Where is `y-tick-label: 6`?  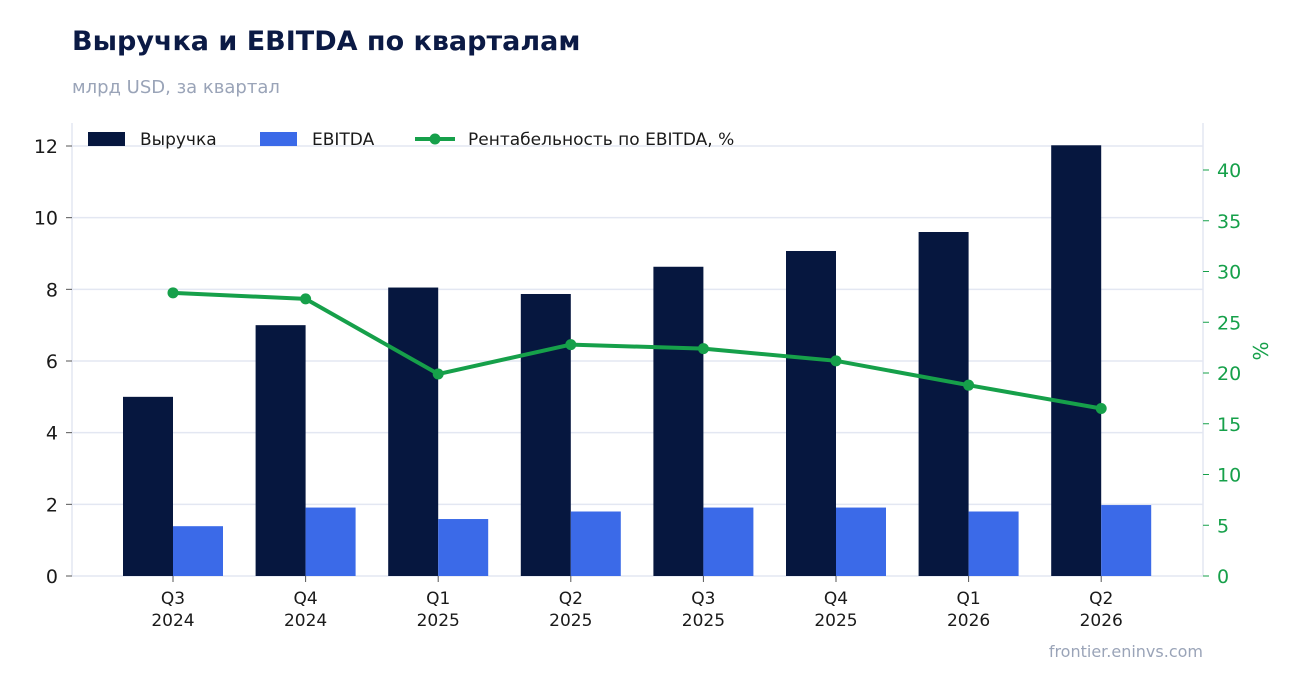
y-tick-label: 6 is located at coordinates (52, 362).